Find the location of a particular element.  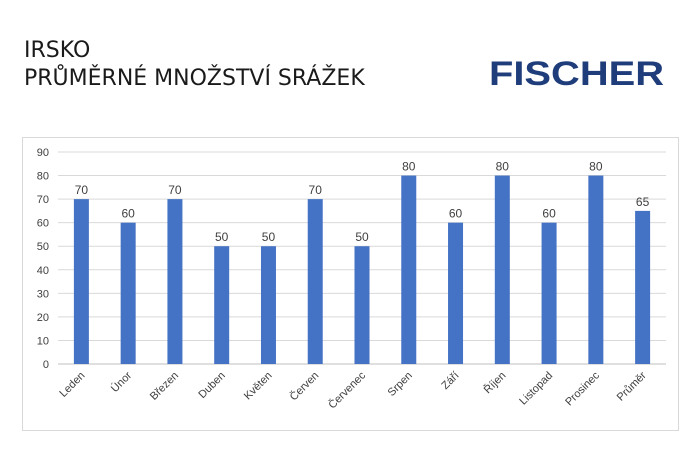

fischer-logo: FISCHER is located at coordinates (576, 72).